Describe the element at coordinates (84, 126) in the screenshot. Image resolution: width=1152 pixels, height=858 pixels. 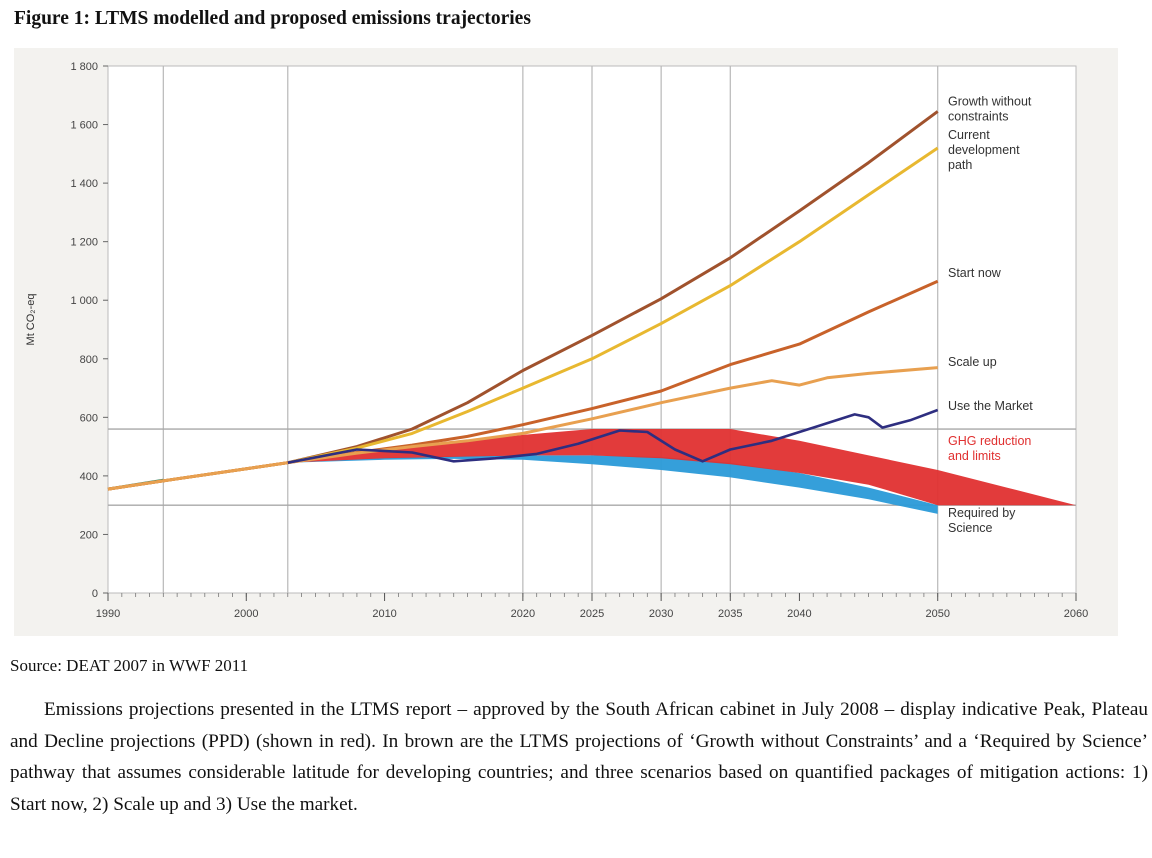
I see `y-tick-label: 1 600` at that location.